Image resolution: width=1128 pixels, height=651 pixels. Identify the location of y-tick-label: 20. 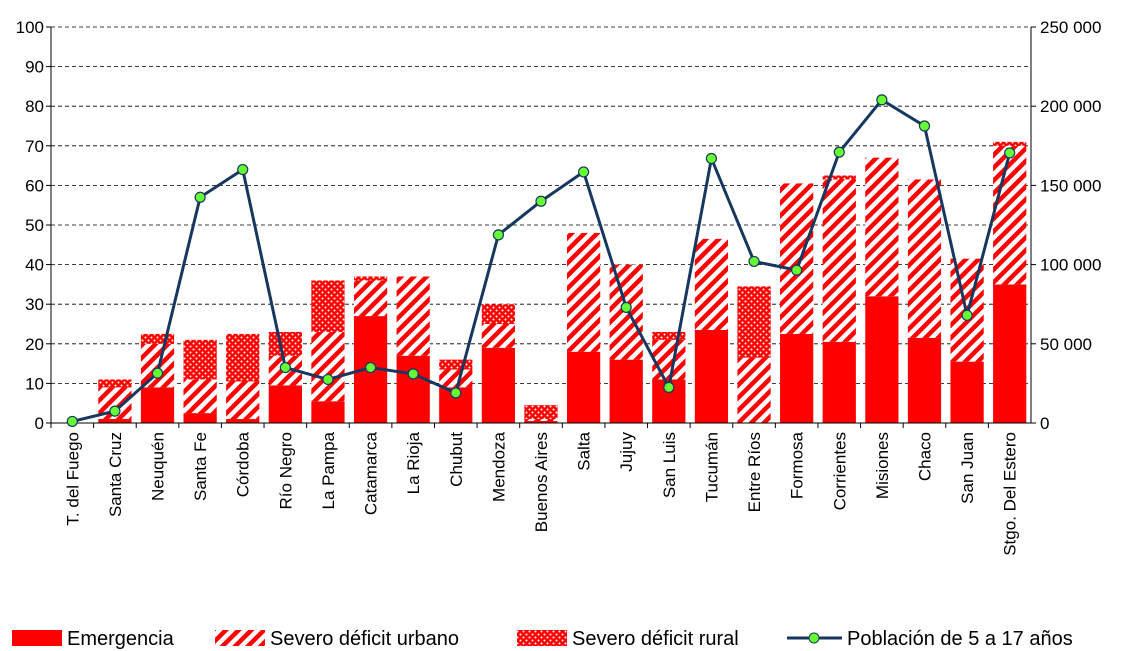
(34, 344).